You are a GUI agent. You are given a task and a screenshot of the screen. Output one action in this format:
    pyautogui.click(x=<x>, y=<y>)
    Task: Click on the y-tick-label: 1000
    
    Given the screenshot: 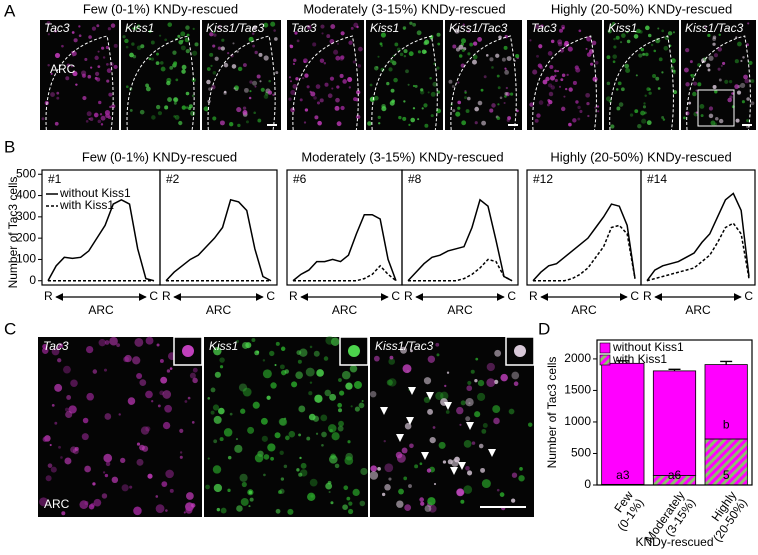 What is the action you would take?
    pyautogui.click(x=577, y=421)
    